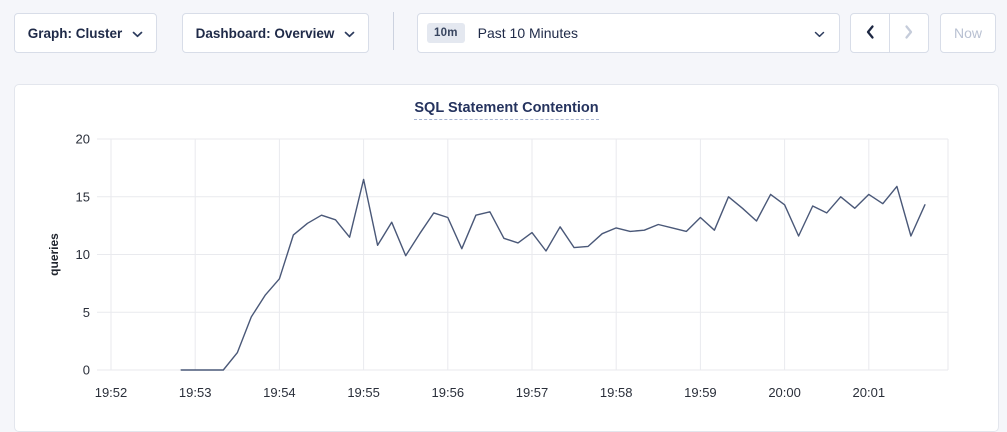 This screenshot has width=1007, height=432. I want to click on y-tick-label: 5, so click(86, 312).